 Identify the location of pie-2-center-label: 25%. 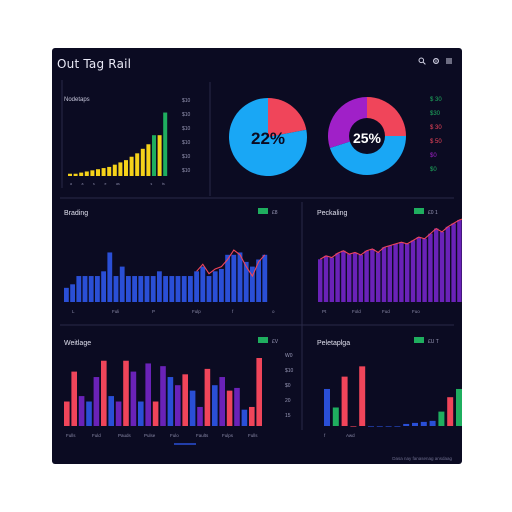
(367, 138).